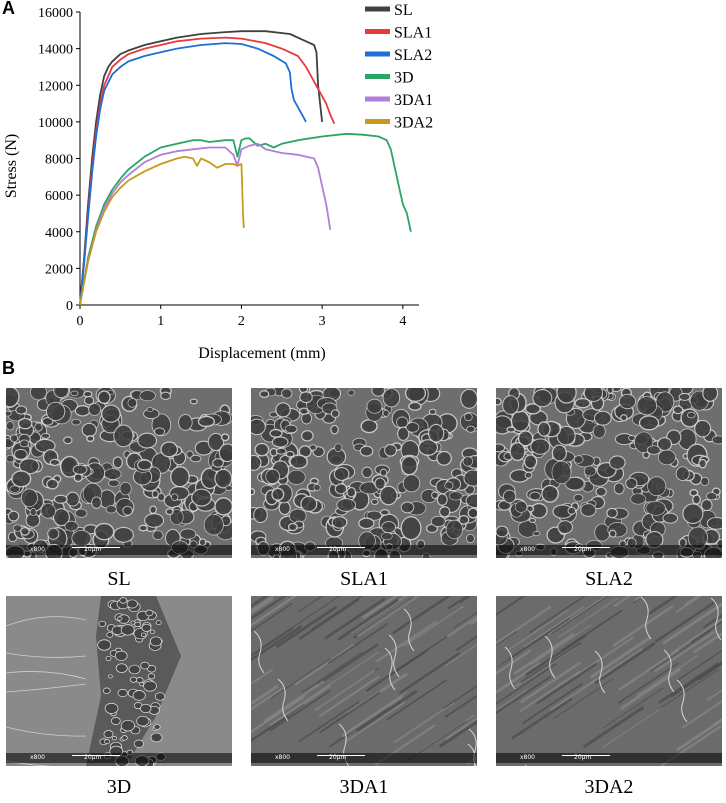 This screenshot has width=726, height=803. I want to click on sem-panel-sla2: x800 20μm SLA2, so click(609, 489).